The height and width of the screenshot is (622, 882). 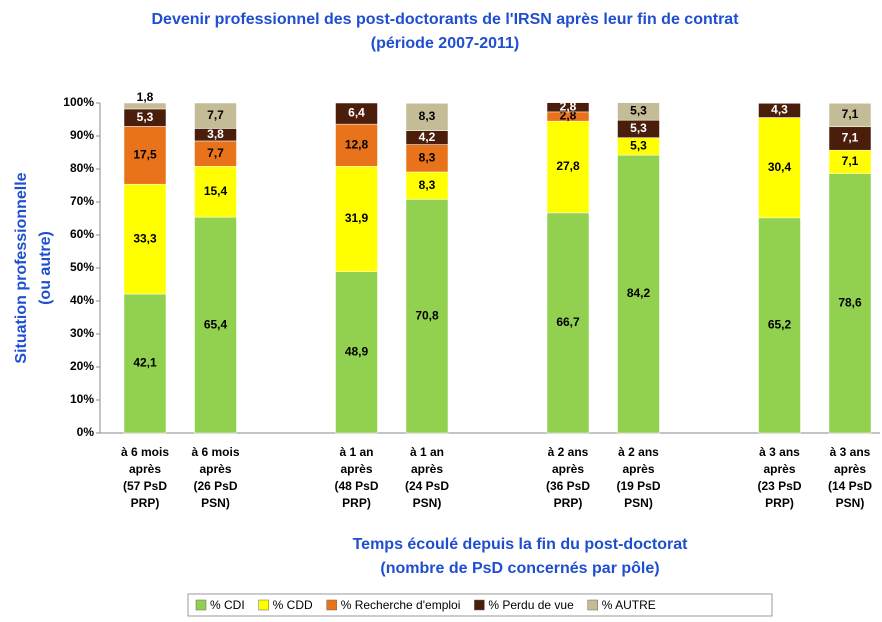 I want to click on data-label: 33,3, so click(x=145, y=238).